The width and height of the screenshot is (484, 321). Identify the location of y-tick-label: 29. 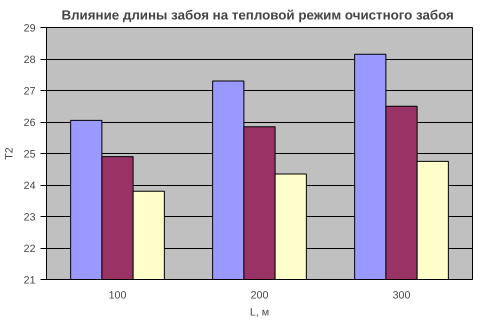
(30, 28).